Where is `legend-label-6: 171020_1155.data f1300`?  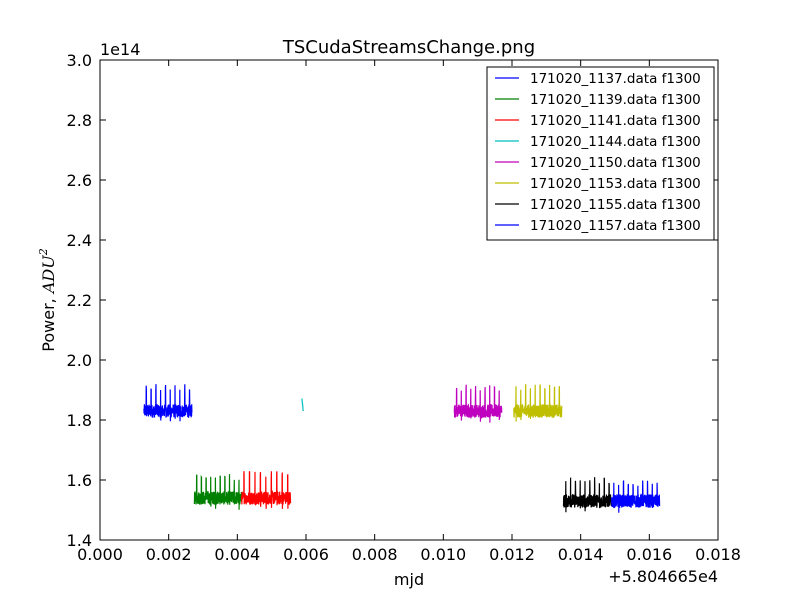
legend-label-6: 171020_1155.data f1300 is located at coordinates (615, 205).